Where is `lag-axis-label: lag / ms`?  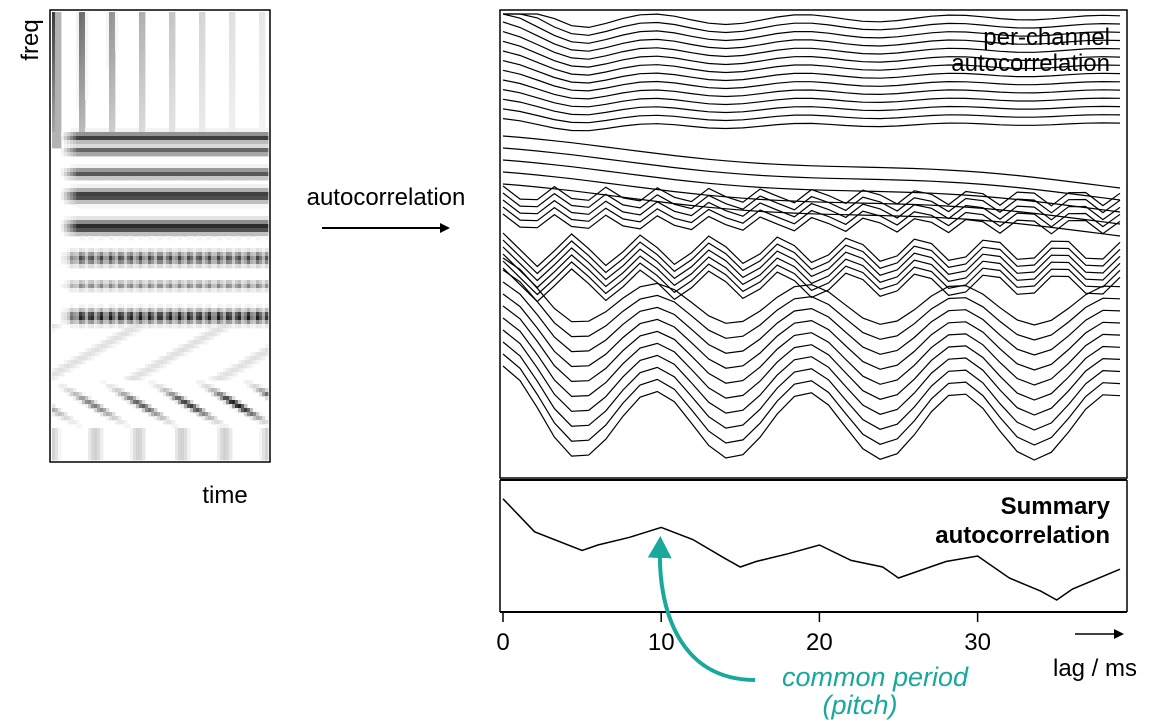 lag-axis-label: lag / ms is located at coordinates (1095, 668).